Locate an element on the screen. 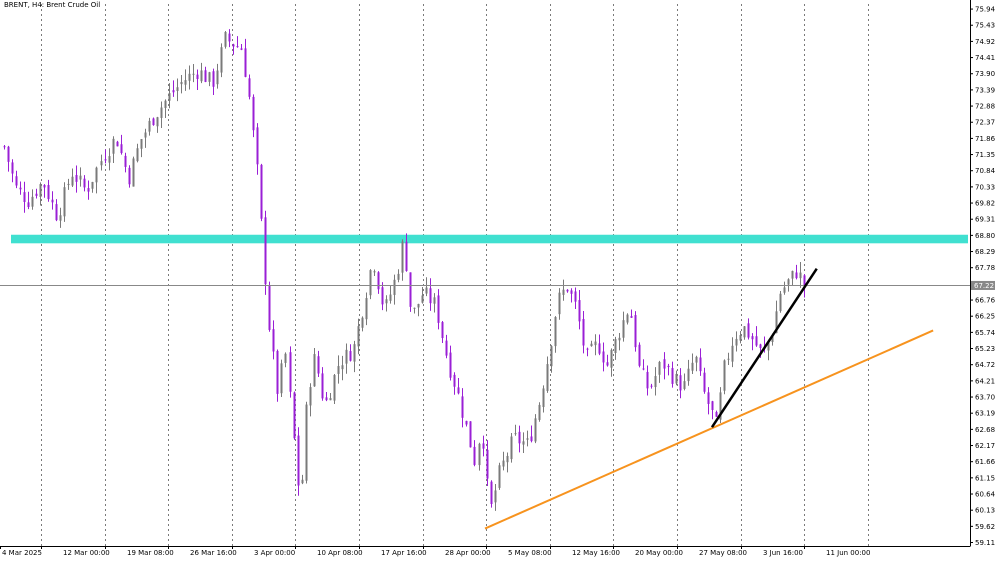 The height and width of the screenshot is (563, 1000). x-tick-label: 11 Jun 00:00 is located at coordinates (848, 553).